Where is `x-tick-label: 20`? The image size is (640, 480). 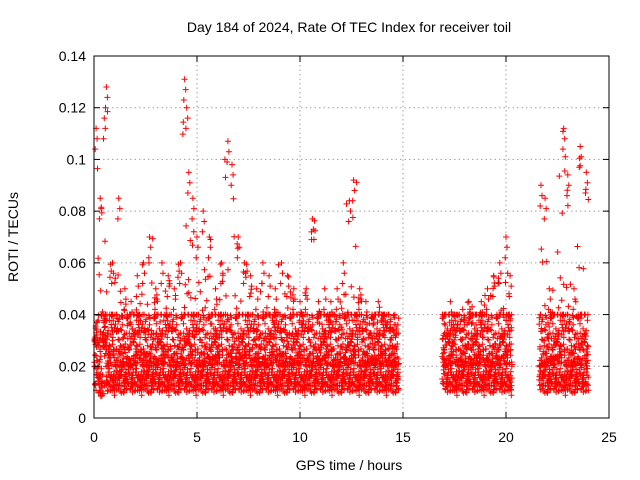
x-tick-label: 20 is located at coordinates (506, 437).